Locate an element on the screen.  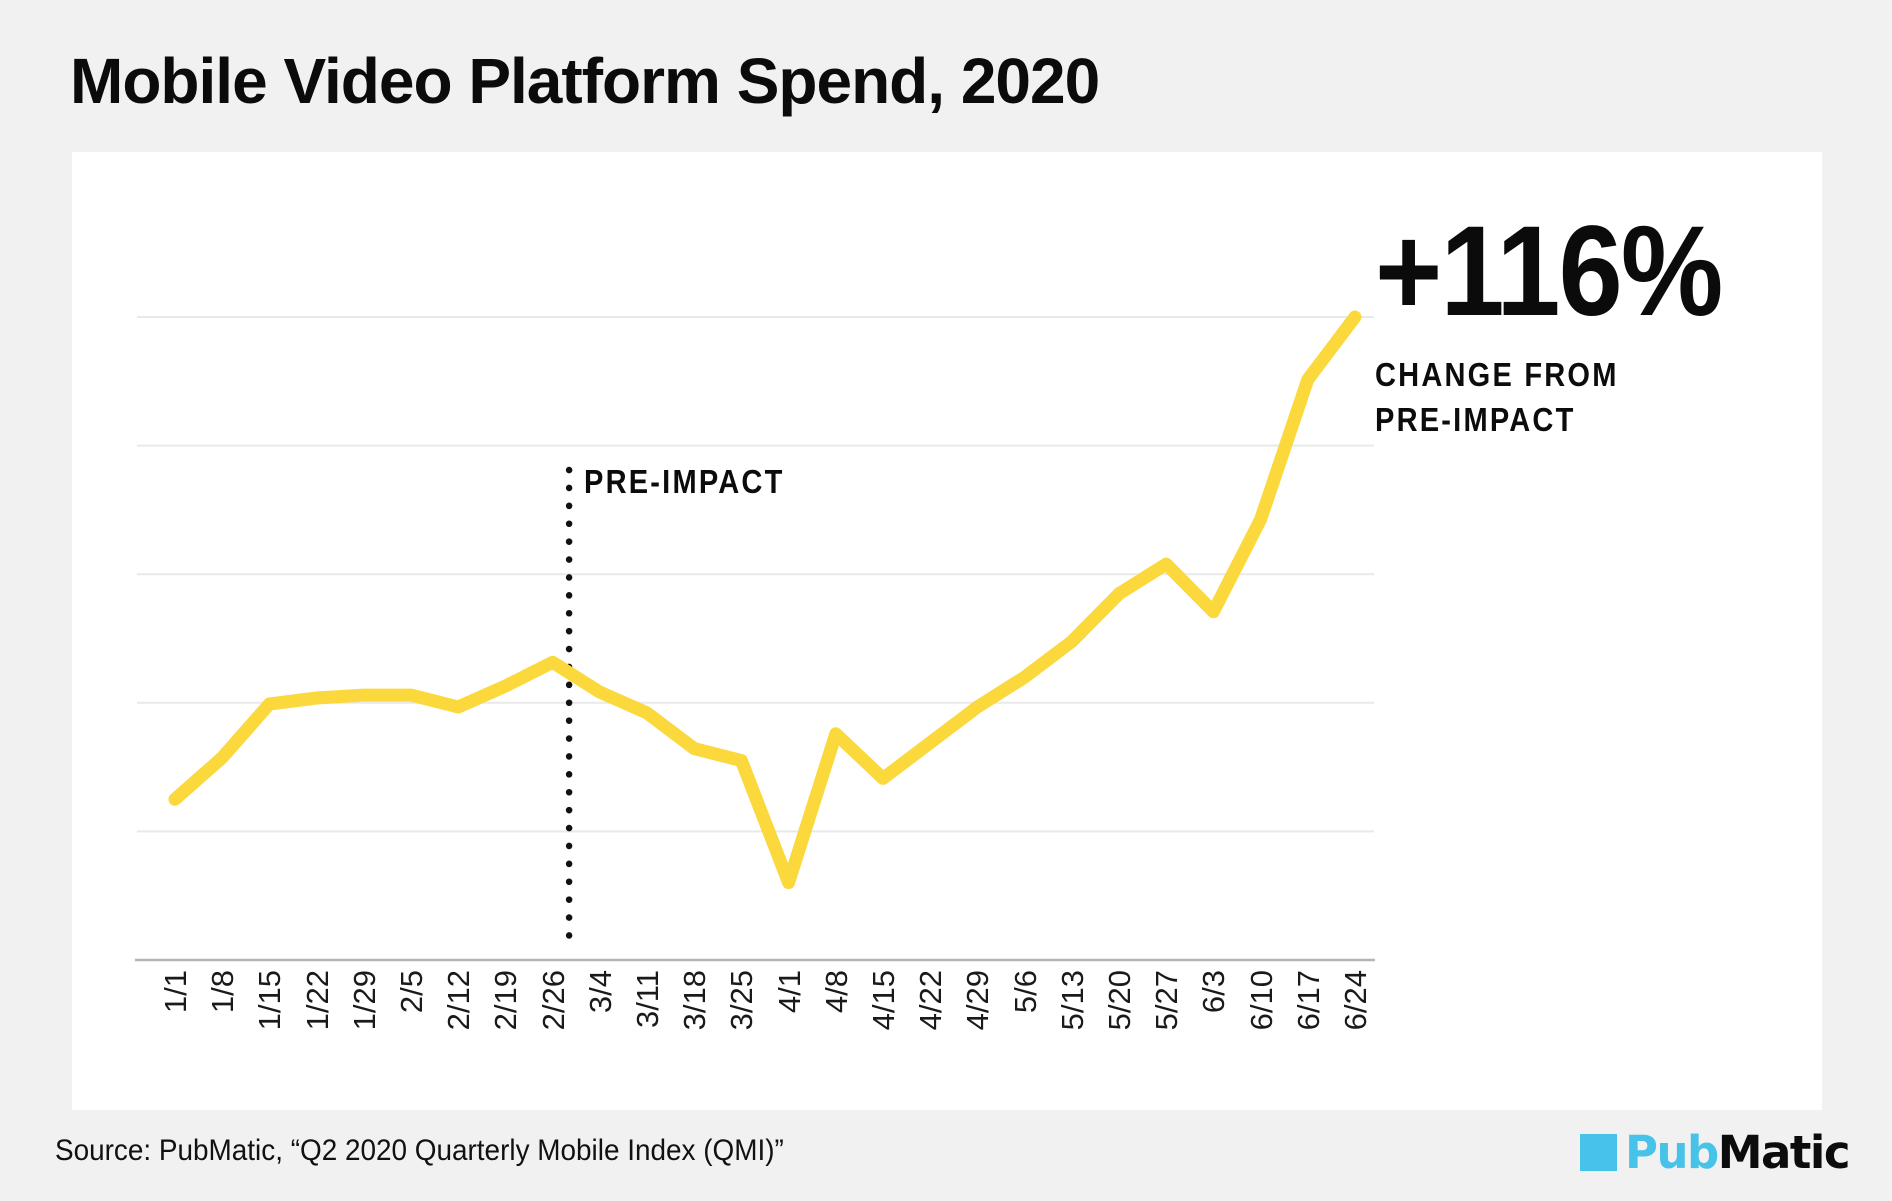
change-annotation: +116% CHANGE FROM PRE-IMPACT is located at coordinates (1605, 319).